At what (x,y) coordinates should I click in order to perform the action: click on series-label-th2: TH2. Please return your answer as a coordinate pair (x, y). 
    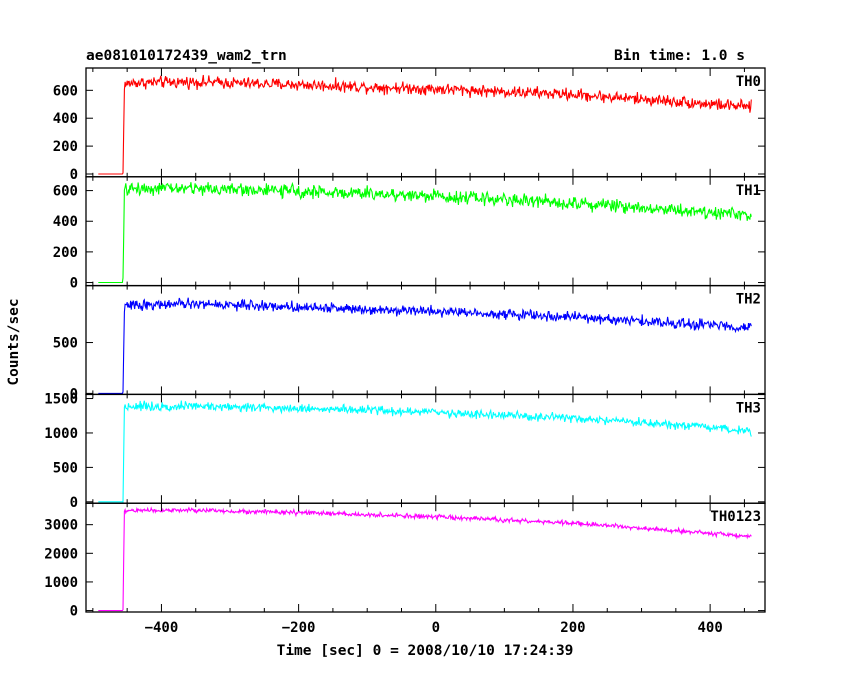
    Looking at the image, I should click on (748, 300).